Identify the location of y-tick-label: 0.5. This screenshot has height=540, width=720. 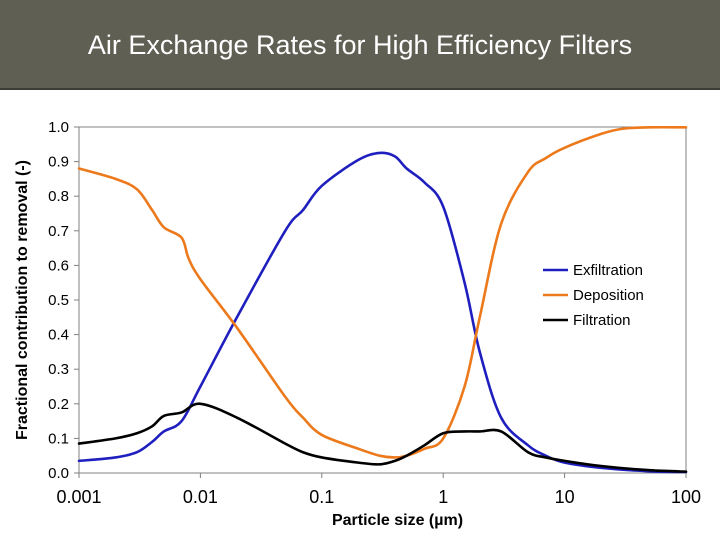
(58, 300).